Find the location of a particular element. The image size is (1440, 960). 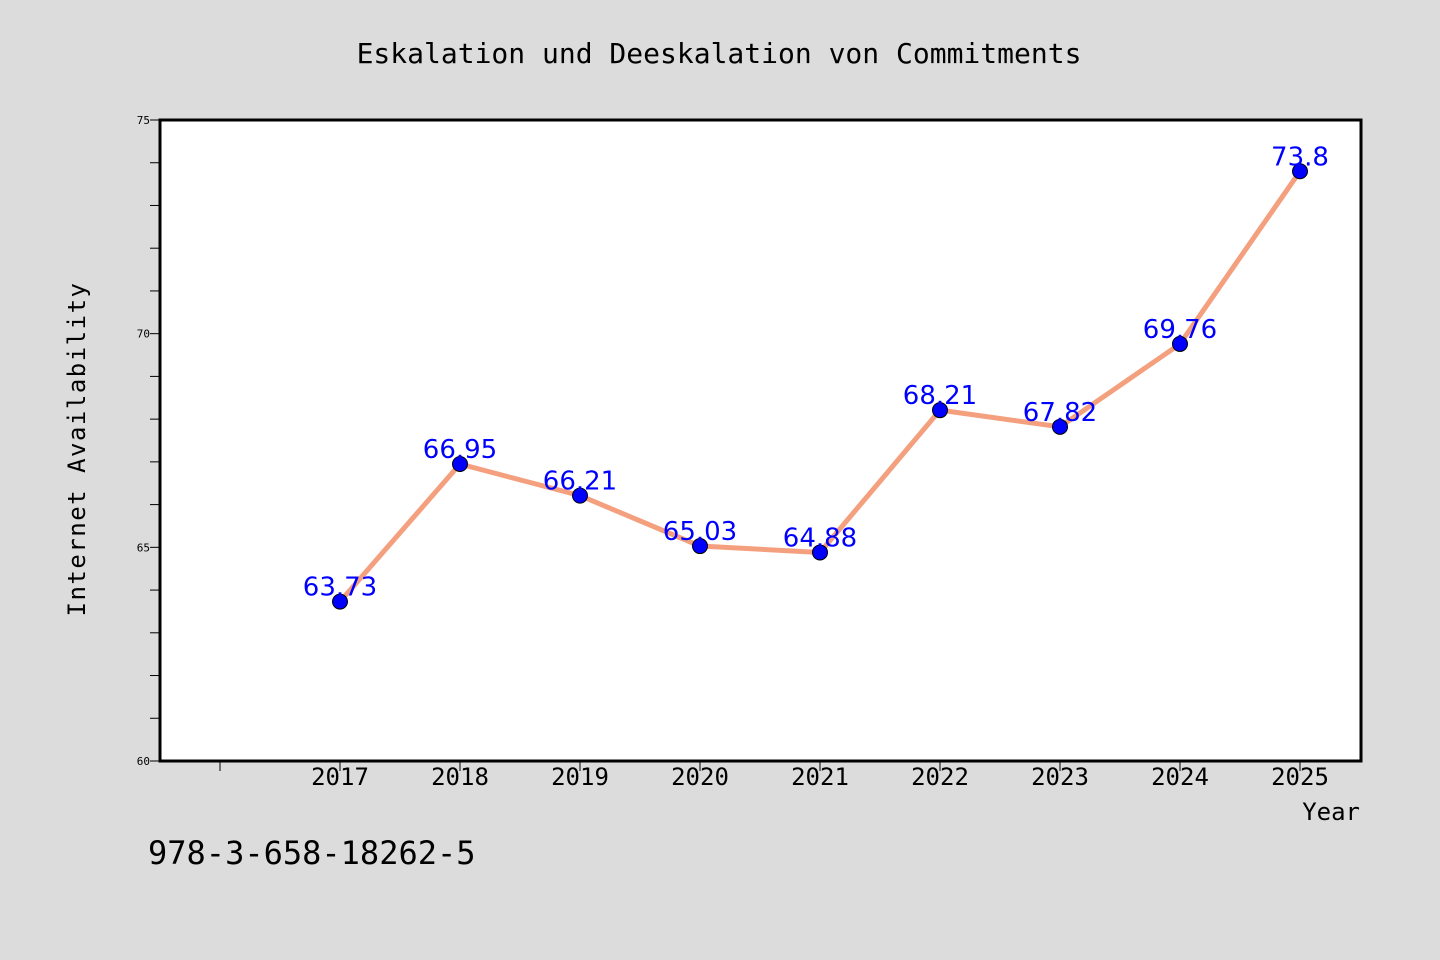

y-tick-label: 70 is located at coordinates (143, 334).